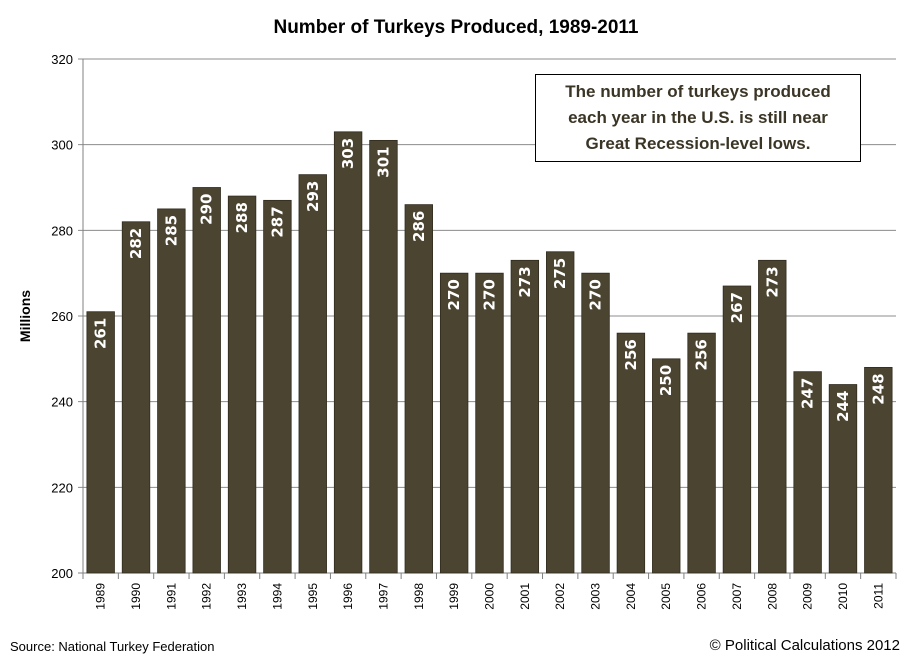 The image size is (914, 663). What do you see at coordinates (100, 442) in the screenshot?
I see `bar-1989` at bounding box center [100, 442].